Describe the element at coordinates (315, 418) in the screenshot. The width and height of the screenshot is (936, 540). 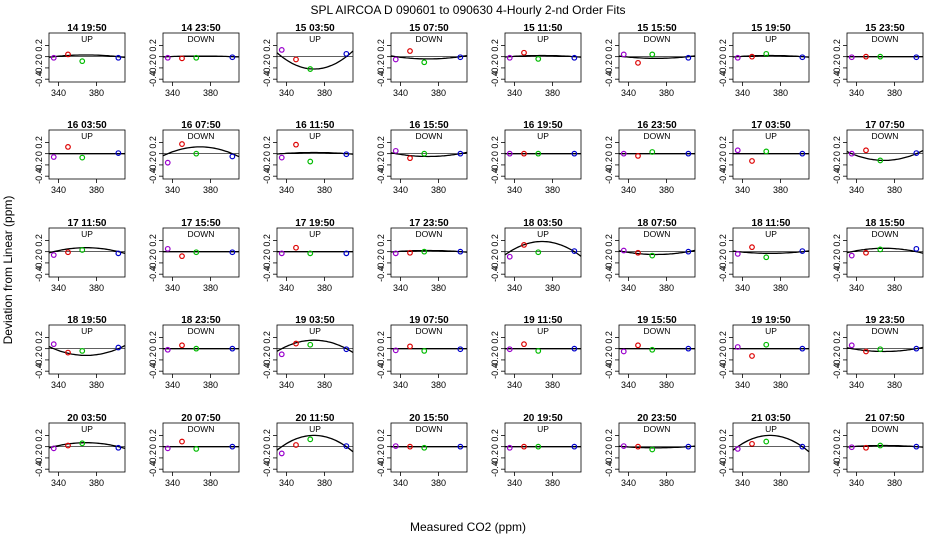
I see `panel-title: 20 11:50` at that location.